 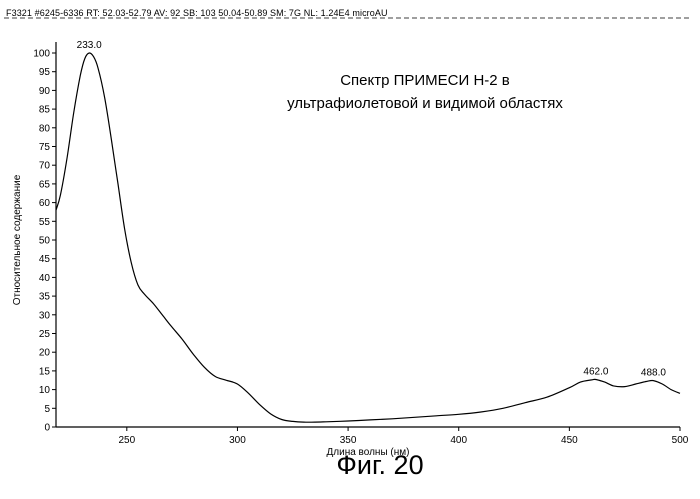 What do you see at coordinates (47, 428) in the screenshot?
I see `y-tick-label: 0` at bounding box center [47, 428].